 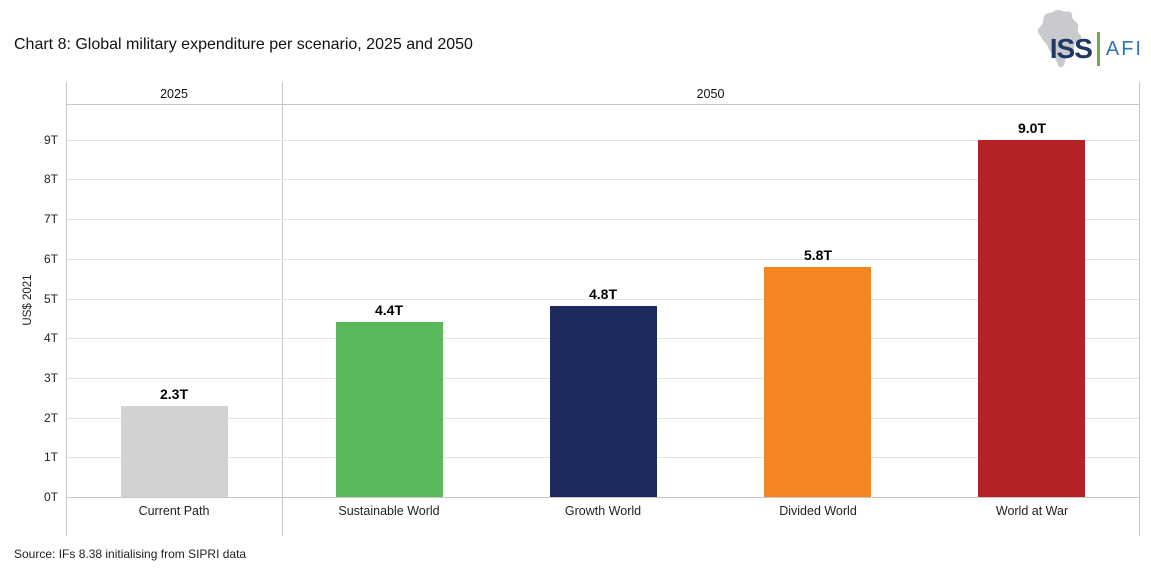 What do you see at coordinates (1071, 48) in the screenshot?
I see `logo-iss-text: ISS` at bounding box center [1071, 48].